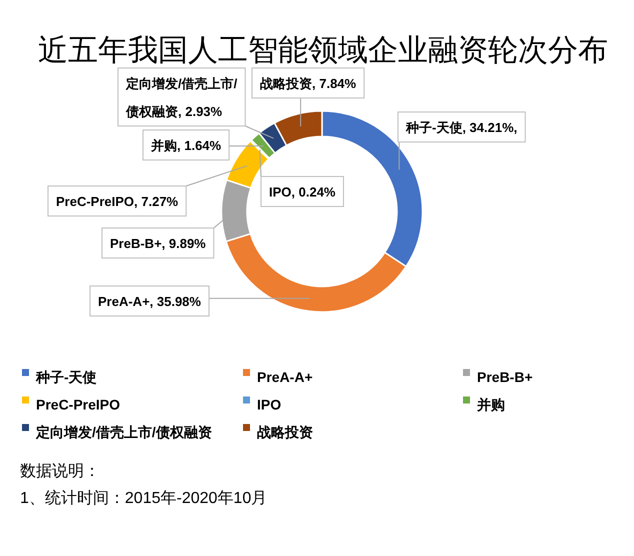 Image resolution: width=634 pixels, height=556 pixels. I want to click on data-label: PreB-B+, 9.89%, so click(158, 243).